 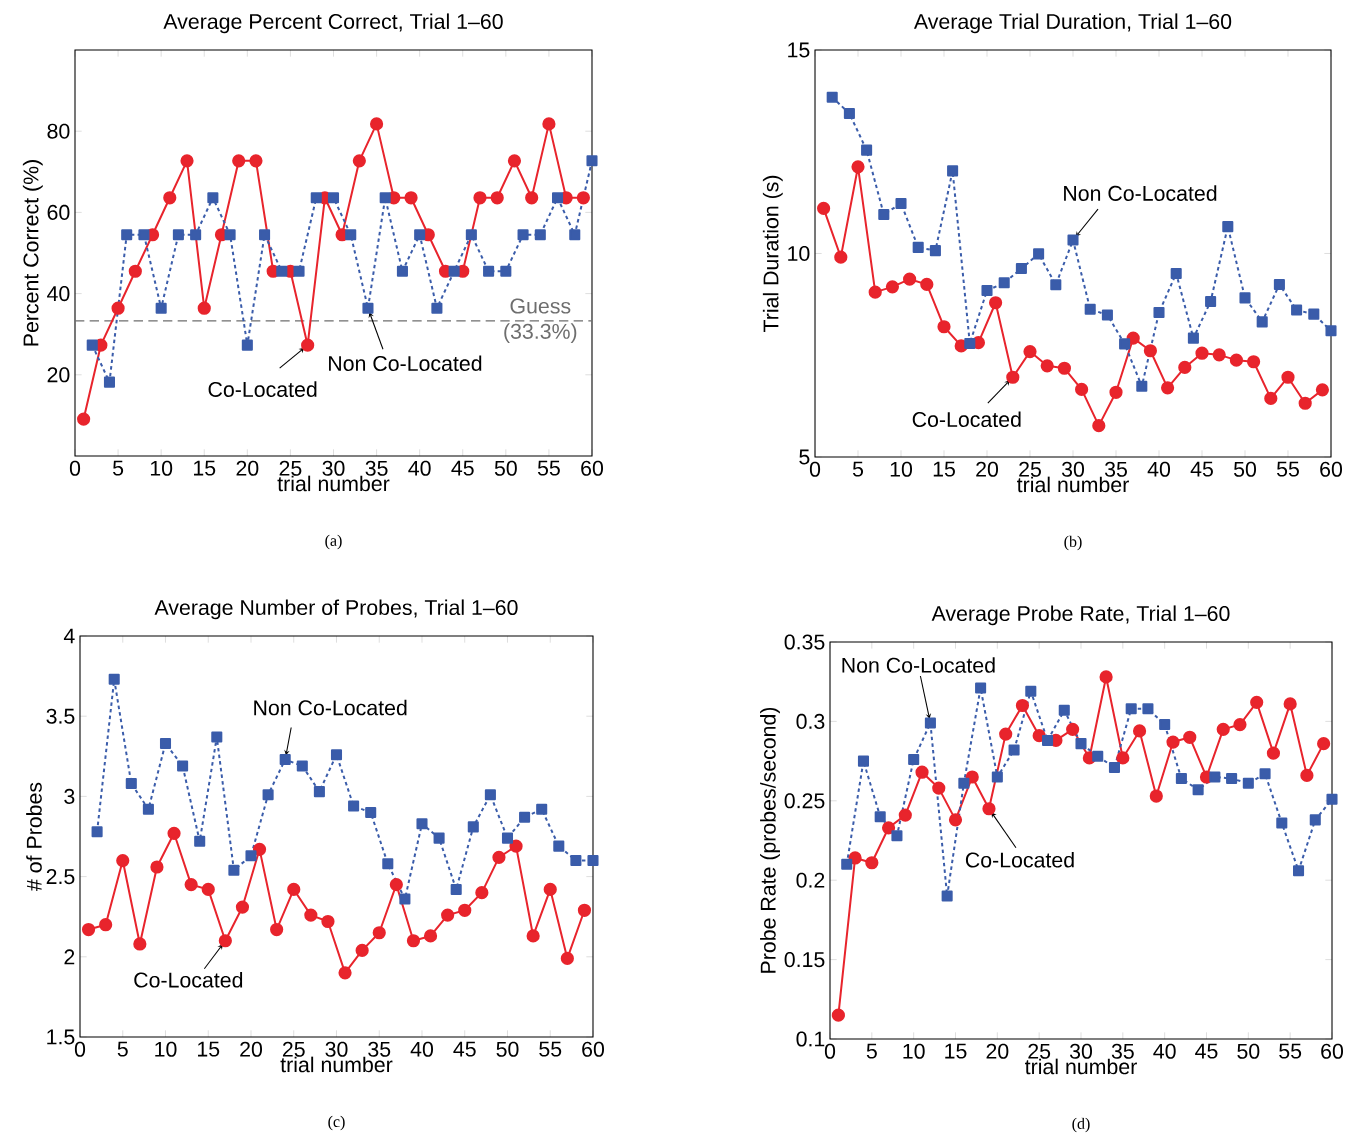 What do you see at coordinates (804, 457) in the screenshot?
I see `y-tick-label: 5` at bounding box center [804, 457].